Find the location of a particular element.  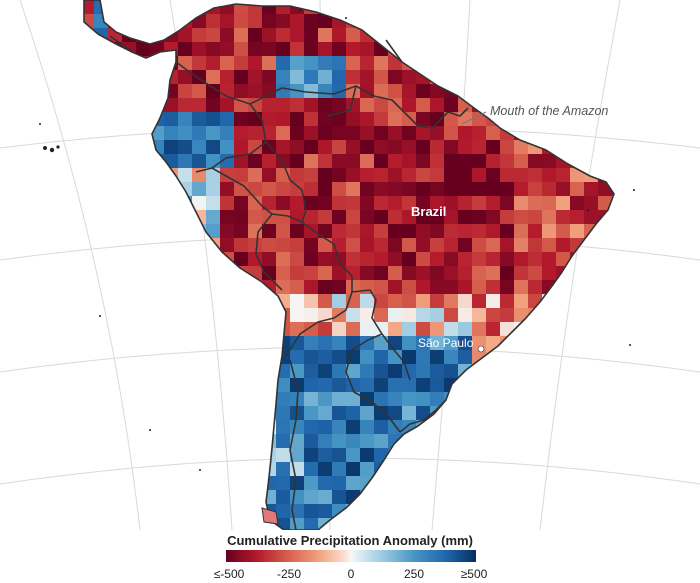

legend-tick: ≤-500 is located at coordinates (229, 574).